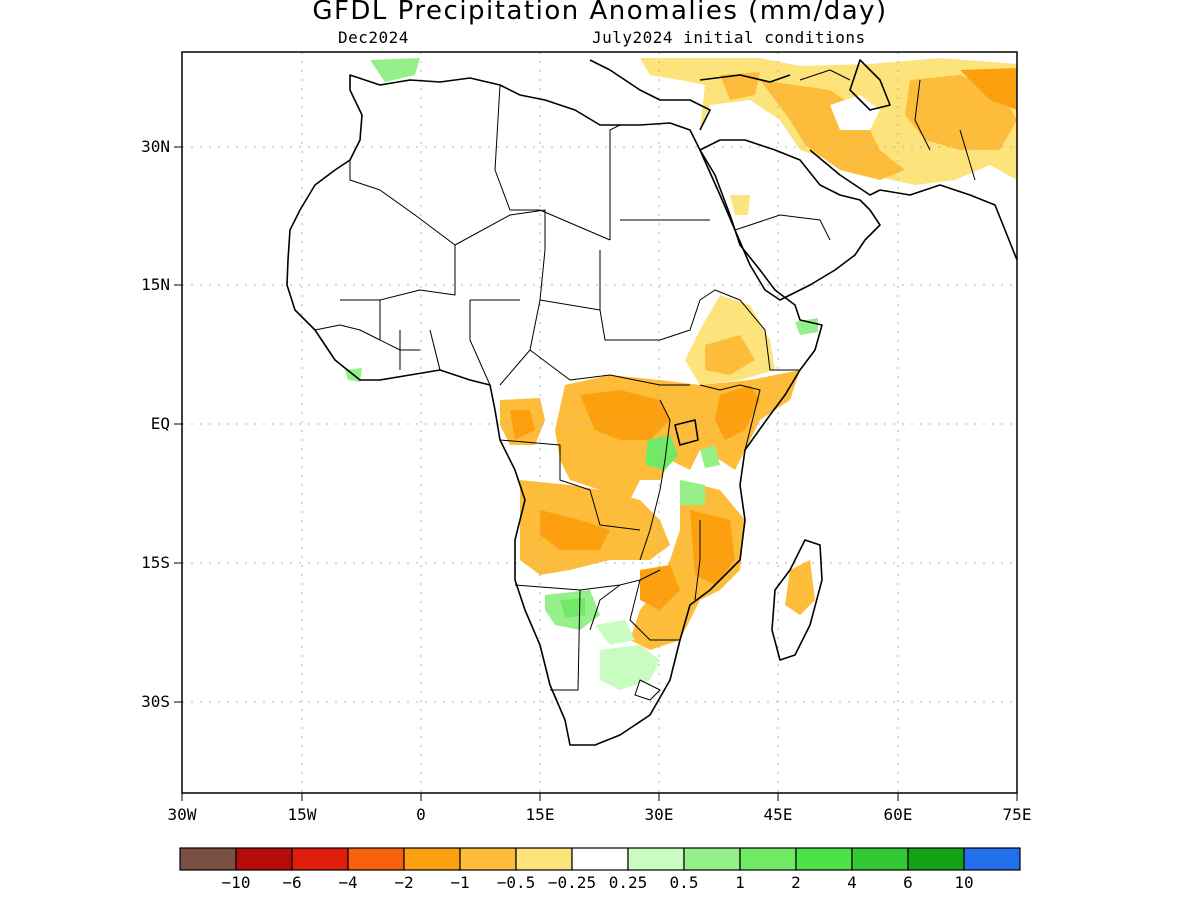 This screenshot has height=900, width=1200. Describe the element at coordinates (155, 701) in the screenshot. I see `lat-label-30s: 30S` at that location.